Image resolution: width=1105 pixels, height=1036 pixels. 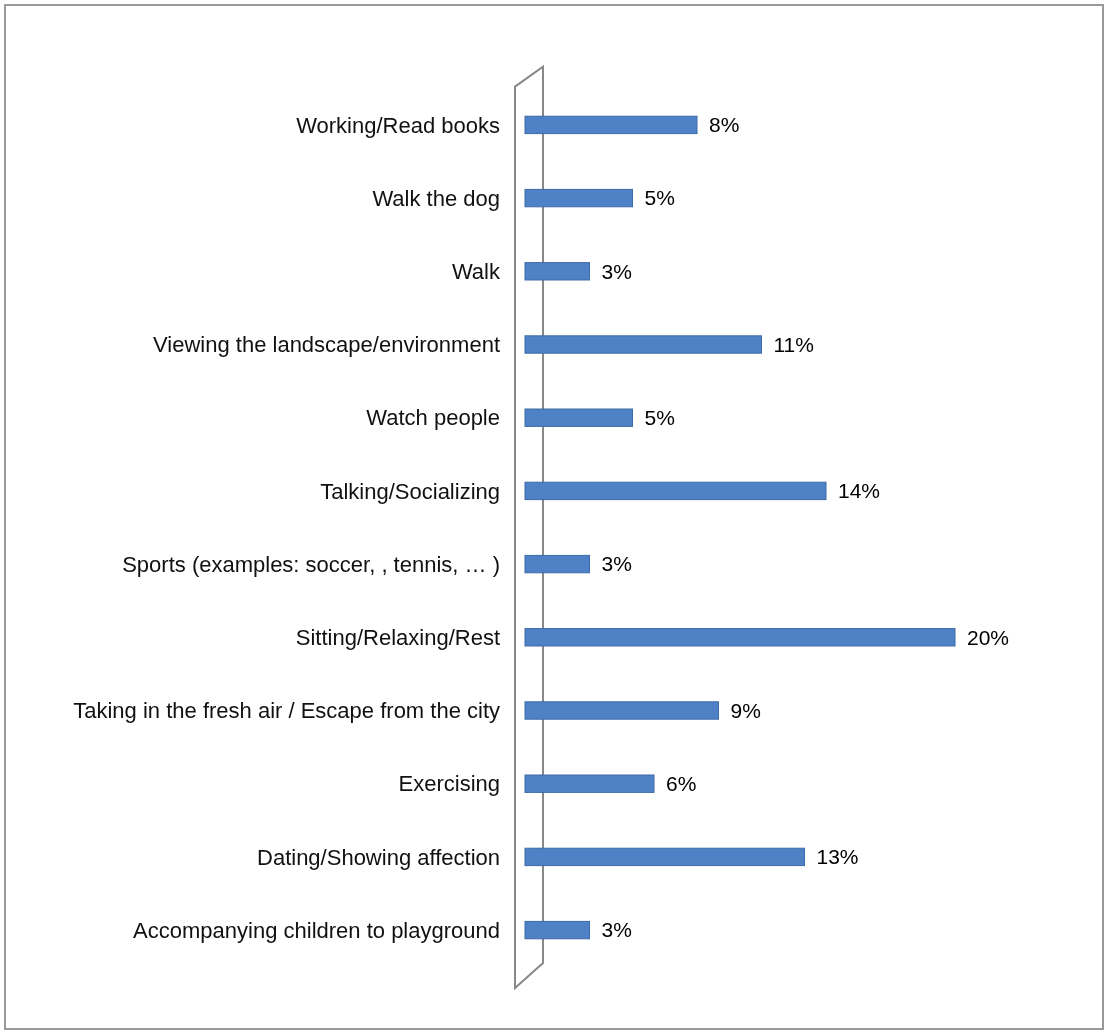 What do you see at coordinates (398, 125) in the screenshot?
I see `y-tick-label: Working/Read books` at bounding box center [398, 125].